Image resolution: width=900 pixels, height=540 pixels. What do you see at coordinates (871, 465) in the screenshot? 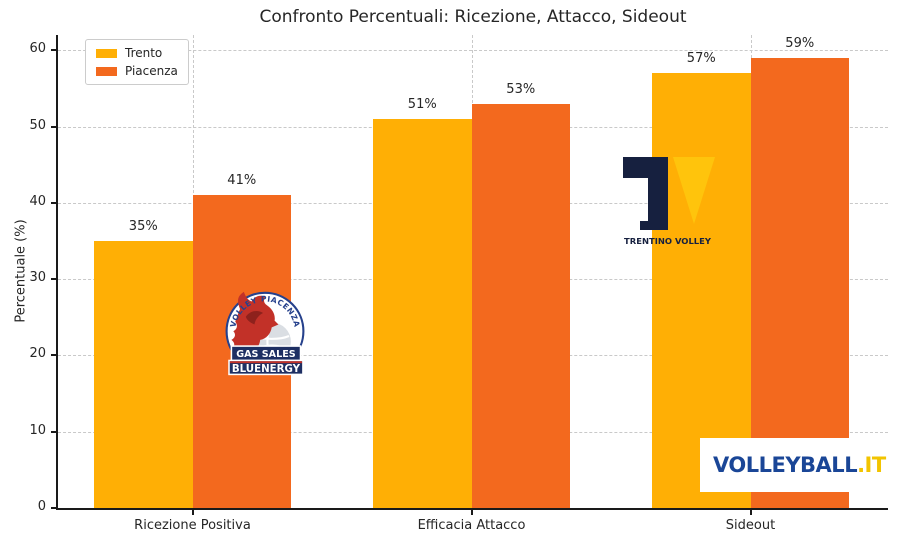
I see `volleyballit-suffix: .IT` at bounding box center [871, 465].